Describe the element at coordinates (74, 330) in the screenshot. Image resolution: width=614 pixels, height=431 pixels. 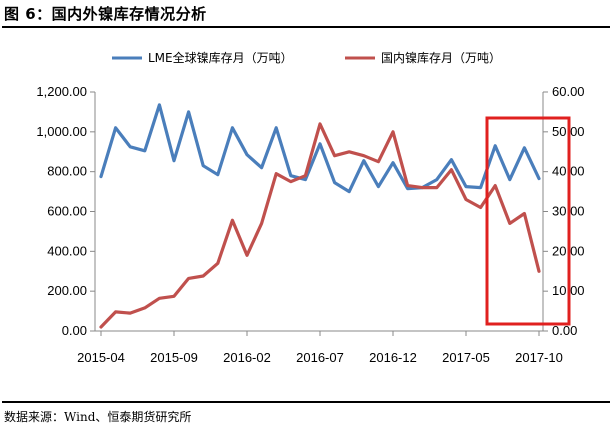
I see `left-tick-label: 0.00` at that location.